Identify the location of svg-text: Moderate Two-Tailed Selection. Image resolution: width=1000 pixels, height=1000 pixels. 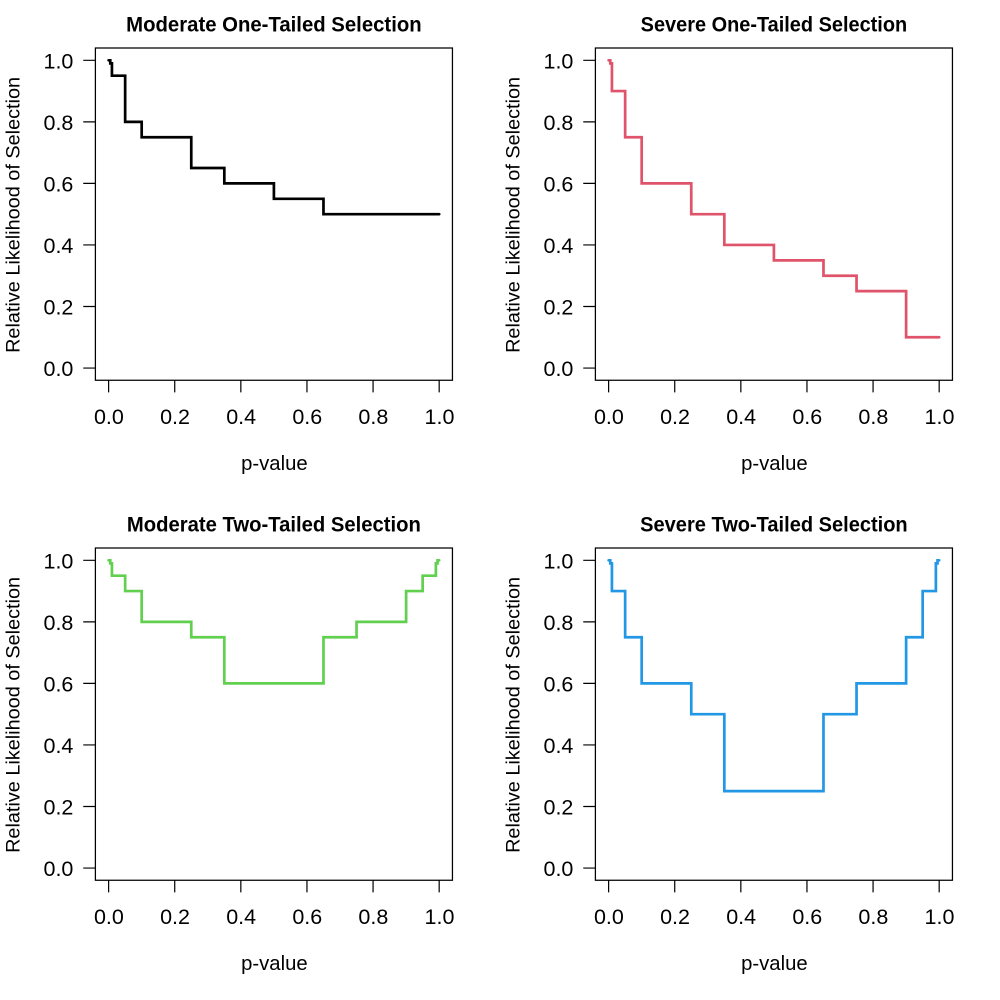
(274, 524).